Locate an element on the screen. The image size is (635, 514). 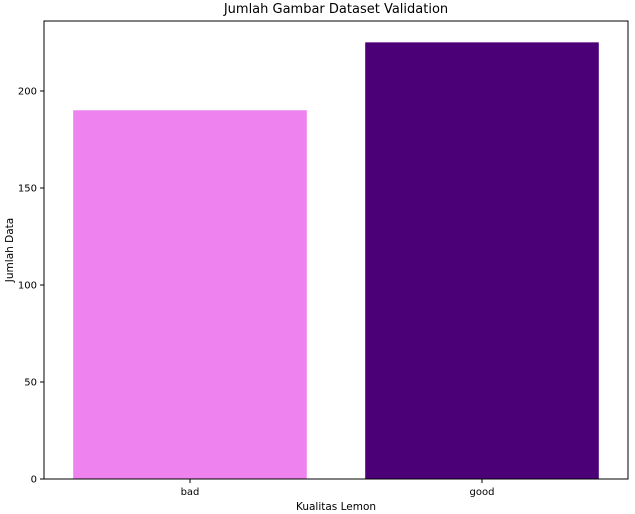
y-axis-ticks: 0 50 100 150 200 is located at coordinates (31, 286).